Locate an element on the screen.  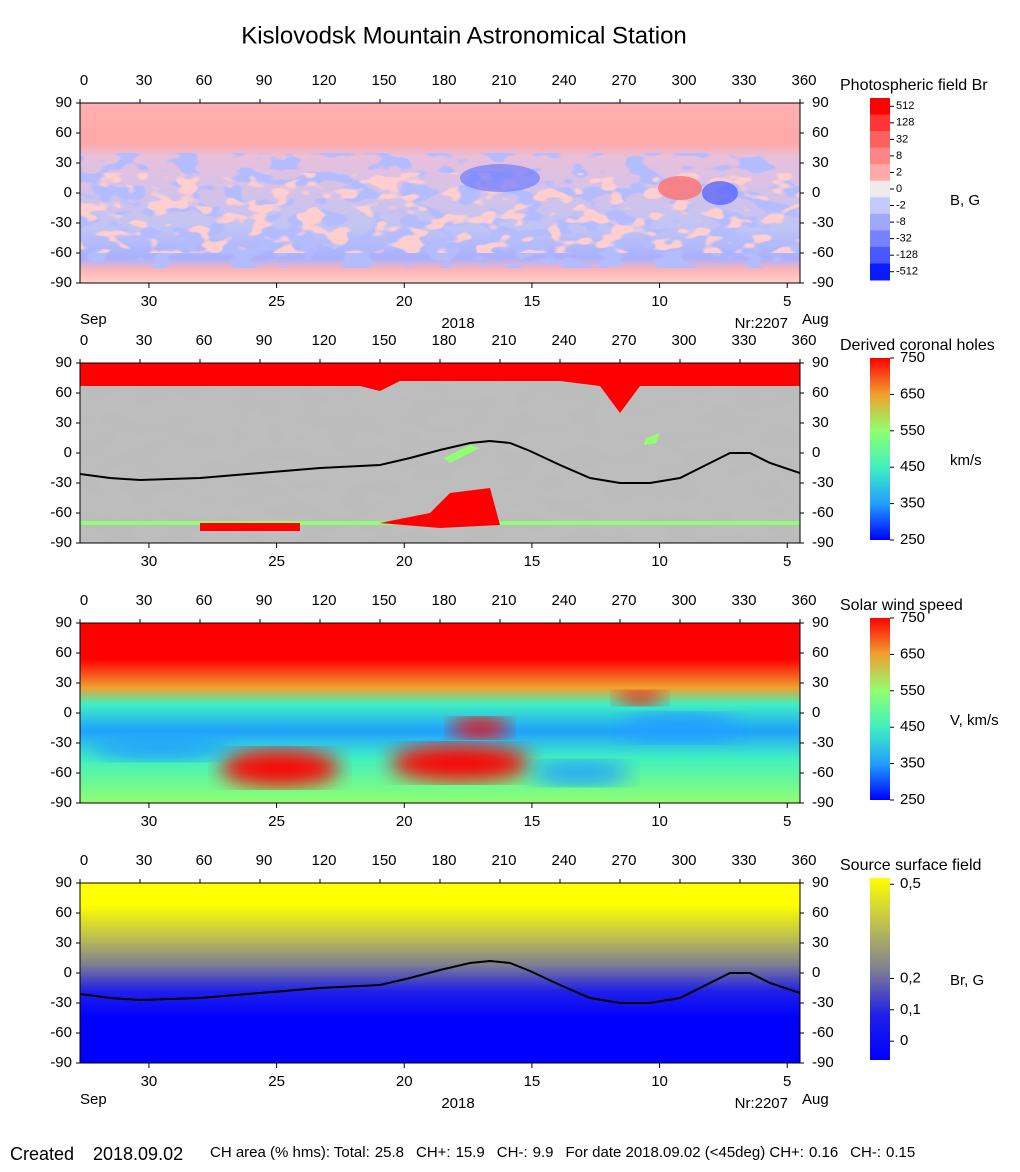
colorbar-label: 512 is located at coordinates (905, 106).